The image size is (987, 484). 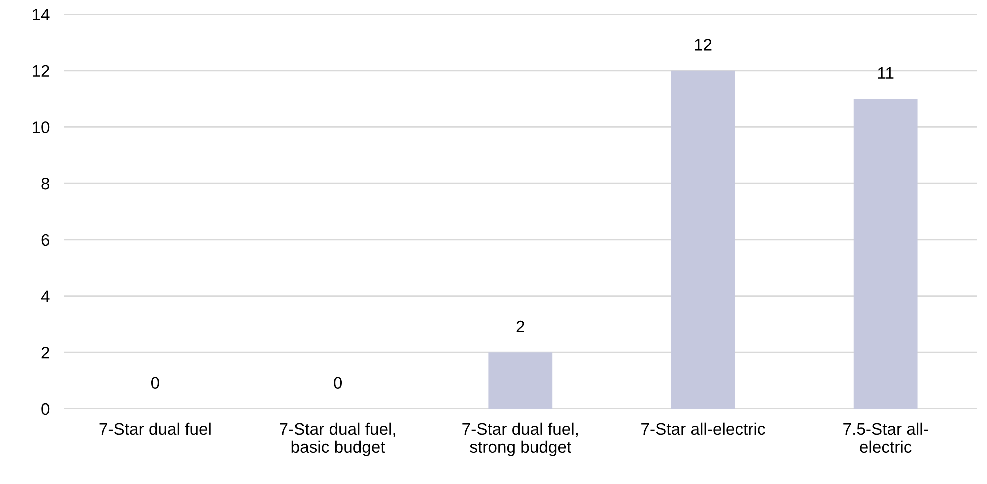 I want to click on y-tick-label: 6, so click(x=46, y=240).